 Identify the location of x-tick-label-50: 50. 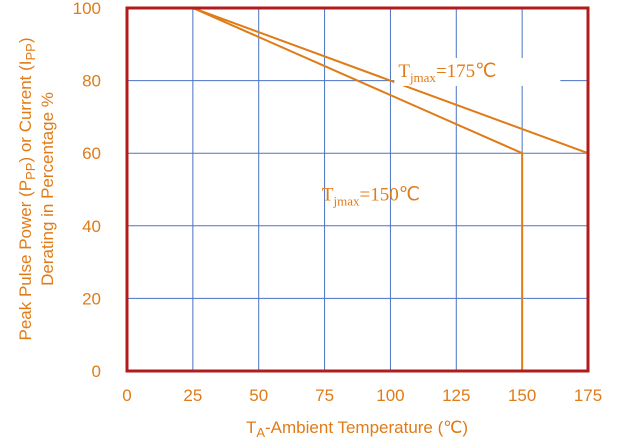
(258, 395).